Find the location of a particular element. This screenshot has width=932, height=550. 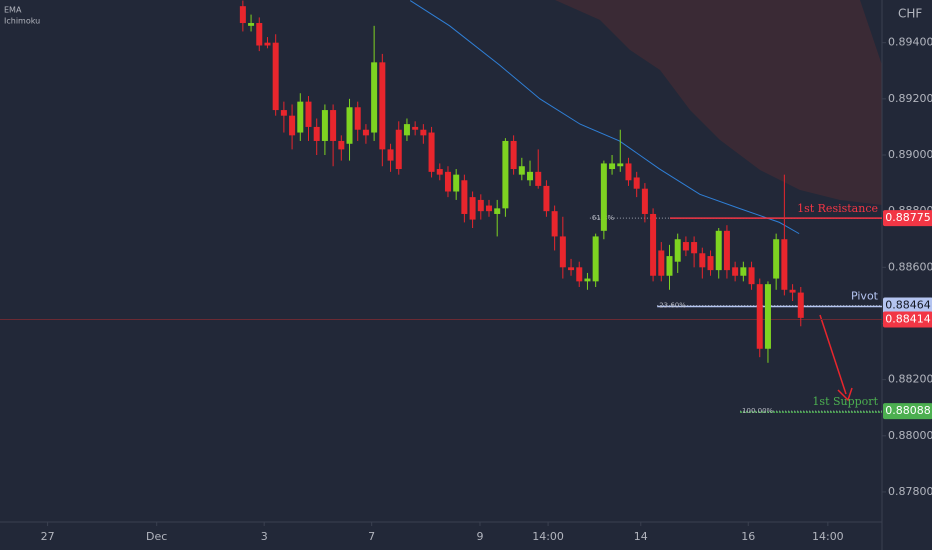

x-tick-label: 14 is located at coordinates (641, 536).